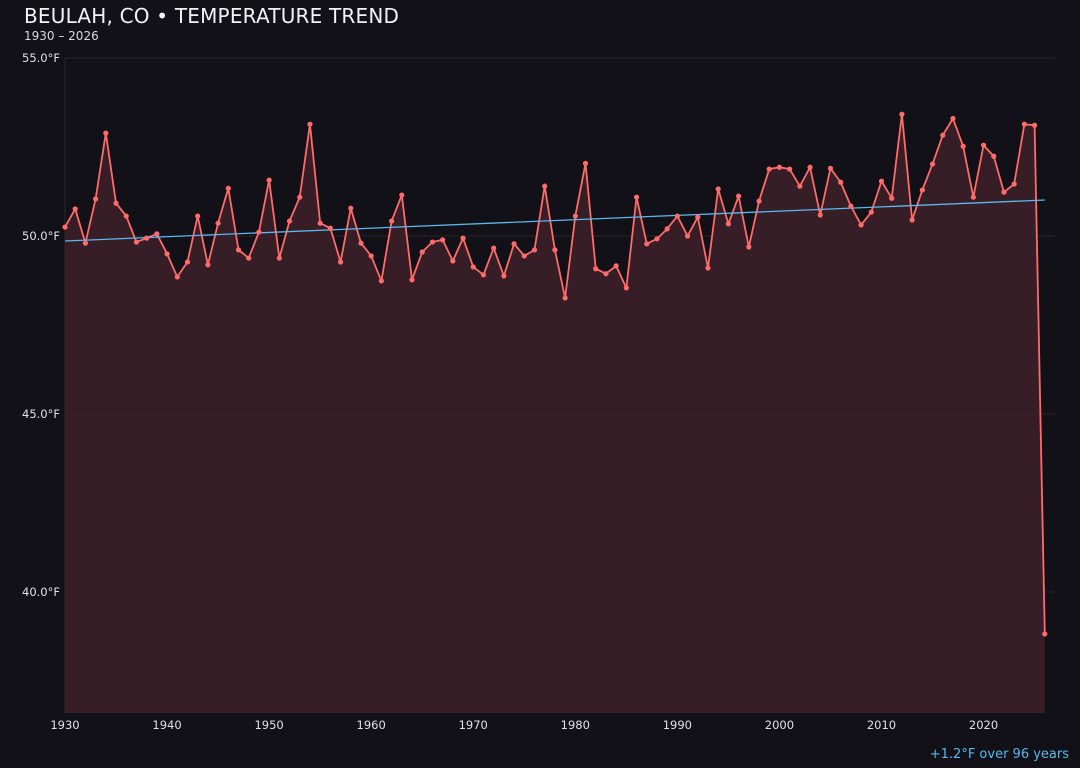 Image resolution: width=1080 pixels, height=768 pixels. I want to click on y-tick-label: 45.0°F, so click(41, 414).